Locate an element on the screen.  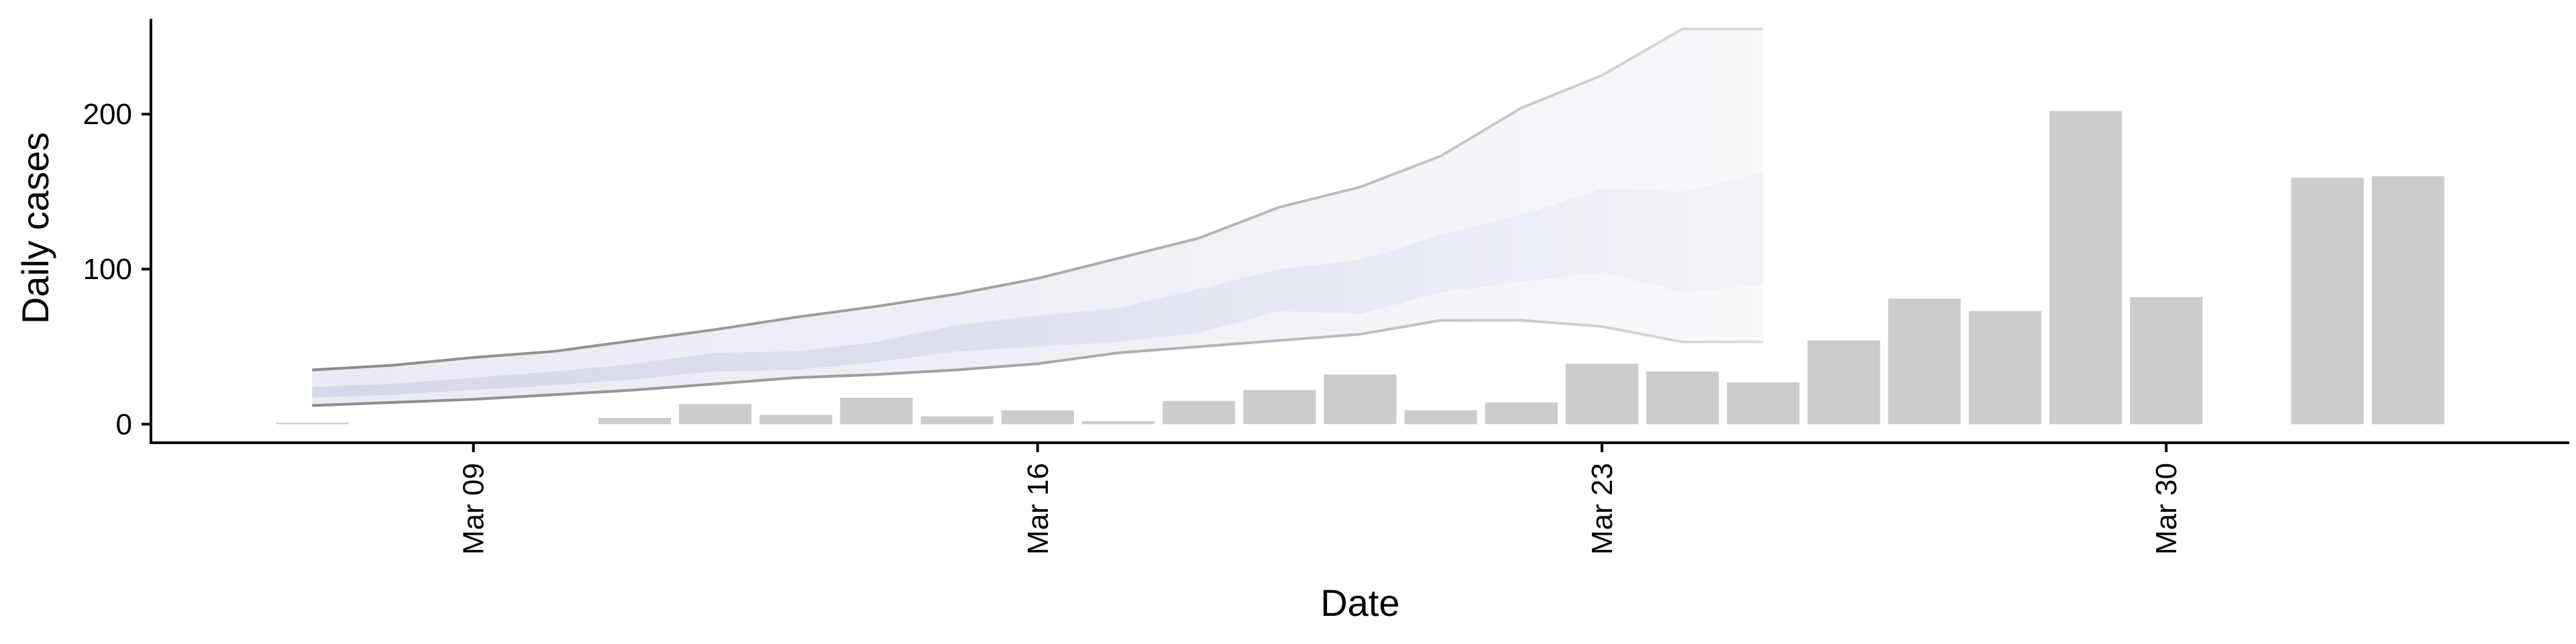
y-tick-label: 200 is located at coordinates (107, 114).